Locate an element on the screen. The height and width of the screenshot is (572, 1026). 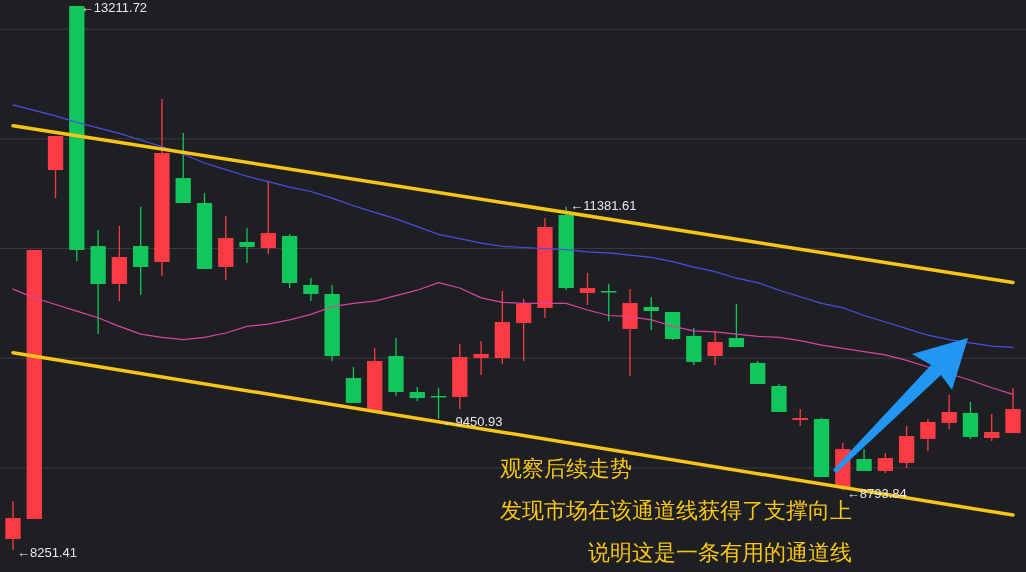
annotation: 说明这是一条有用的通道线 is located at coordinates (720, 552).